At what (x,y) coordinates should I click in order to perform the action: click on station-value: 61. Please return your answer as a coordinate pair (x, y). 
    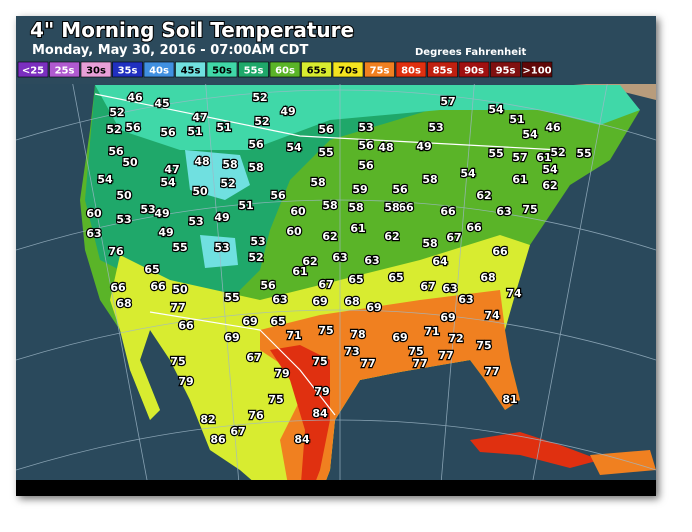
    Looking at the image, I should click on (543, 157).